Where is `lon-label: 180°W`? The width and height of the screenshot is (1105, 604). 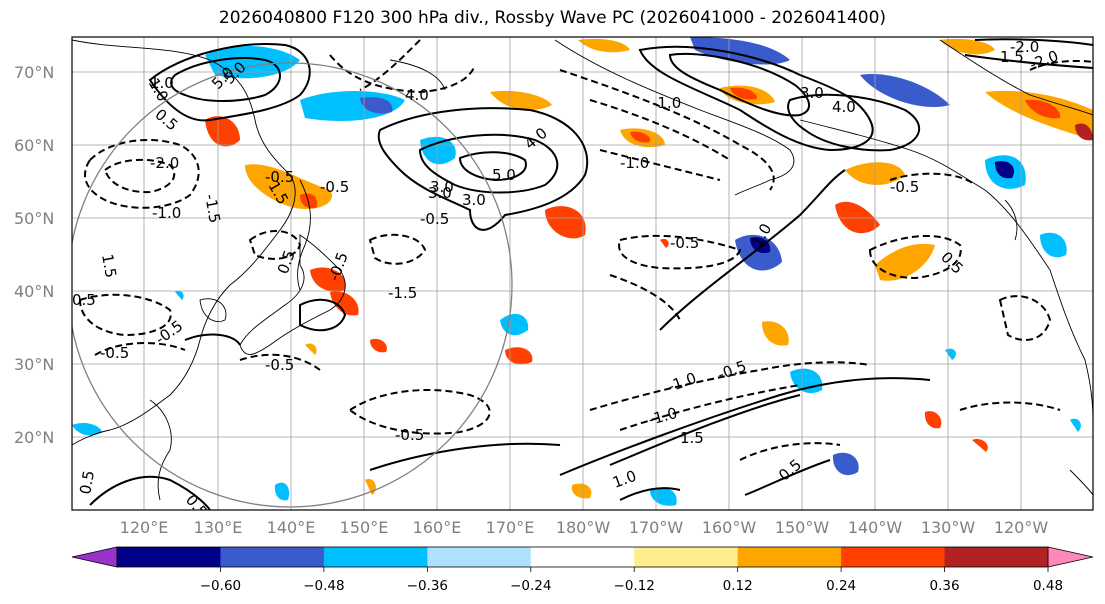 lon-label: 180°W is located at coordinates (583, 527).